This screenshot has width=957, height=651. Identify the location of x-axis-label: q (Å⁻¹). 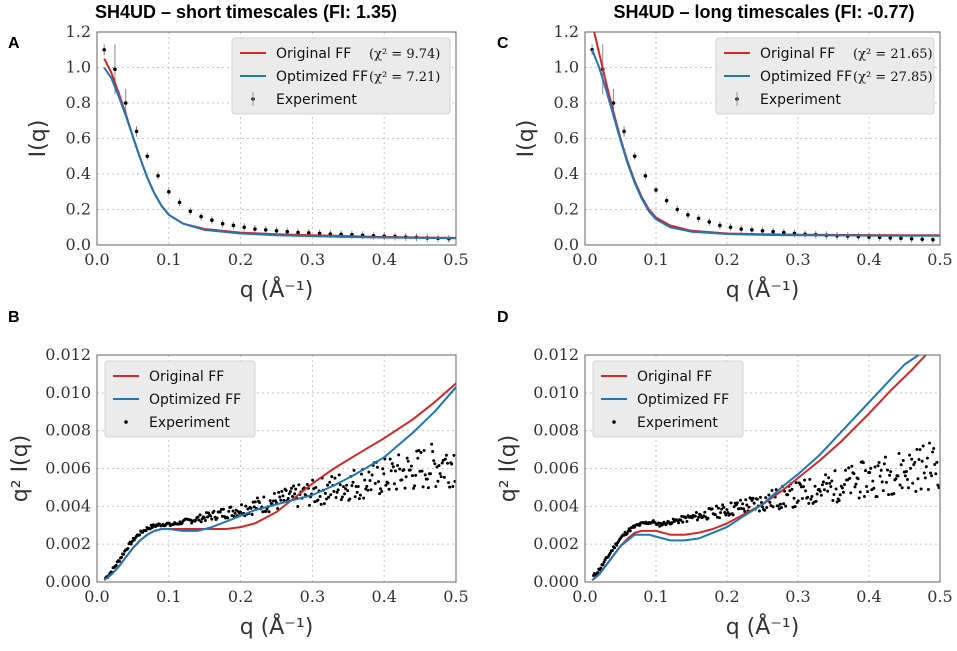
(763, 289).